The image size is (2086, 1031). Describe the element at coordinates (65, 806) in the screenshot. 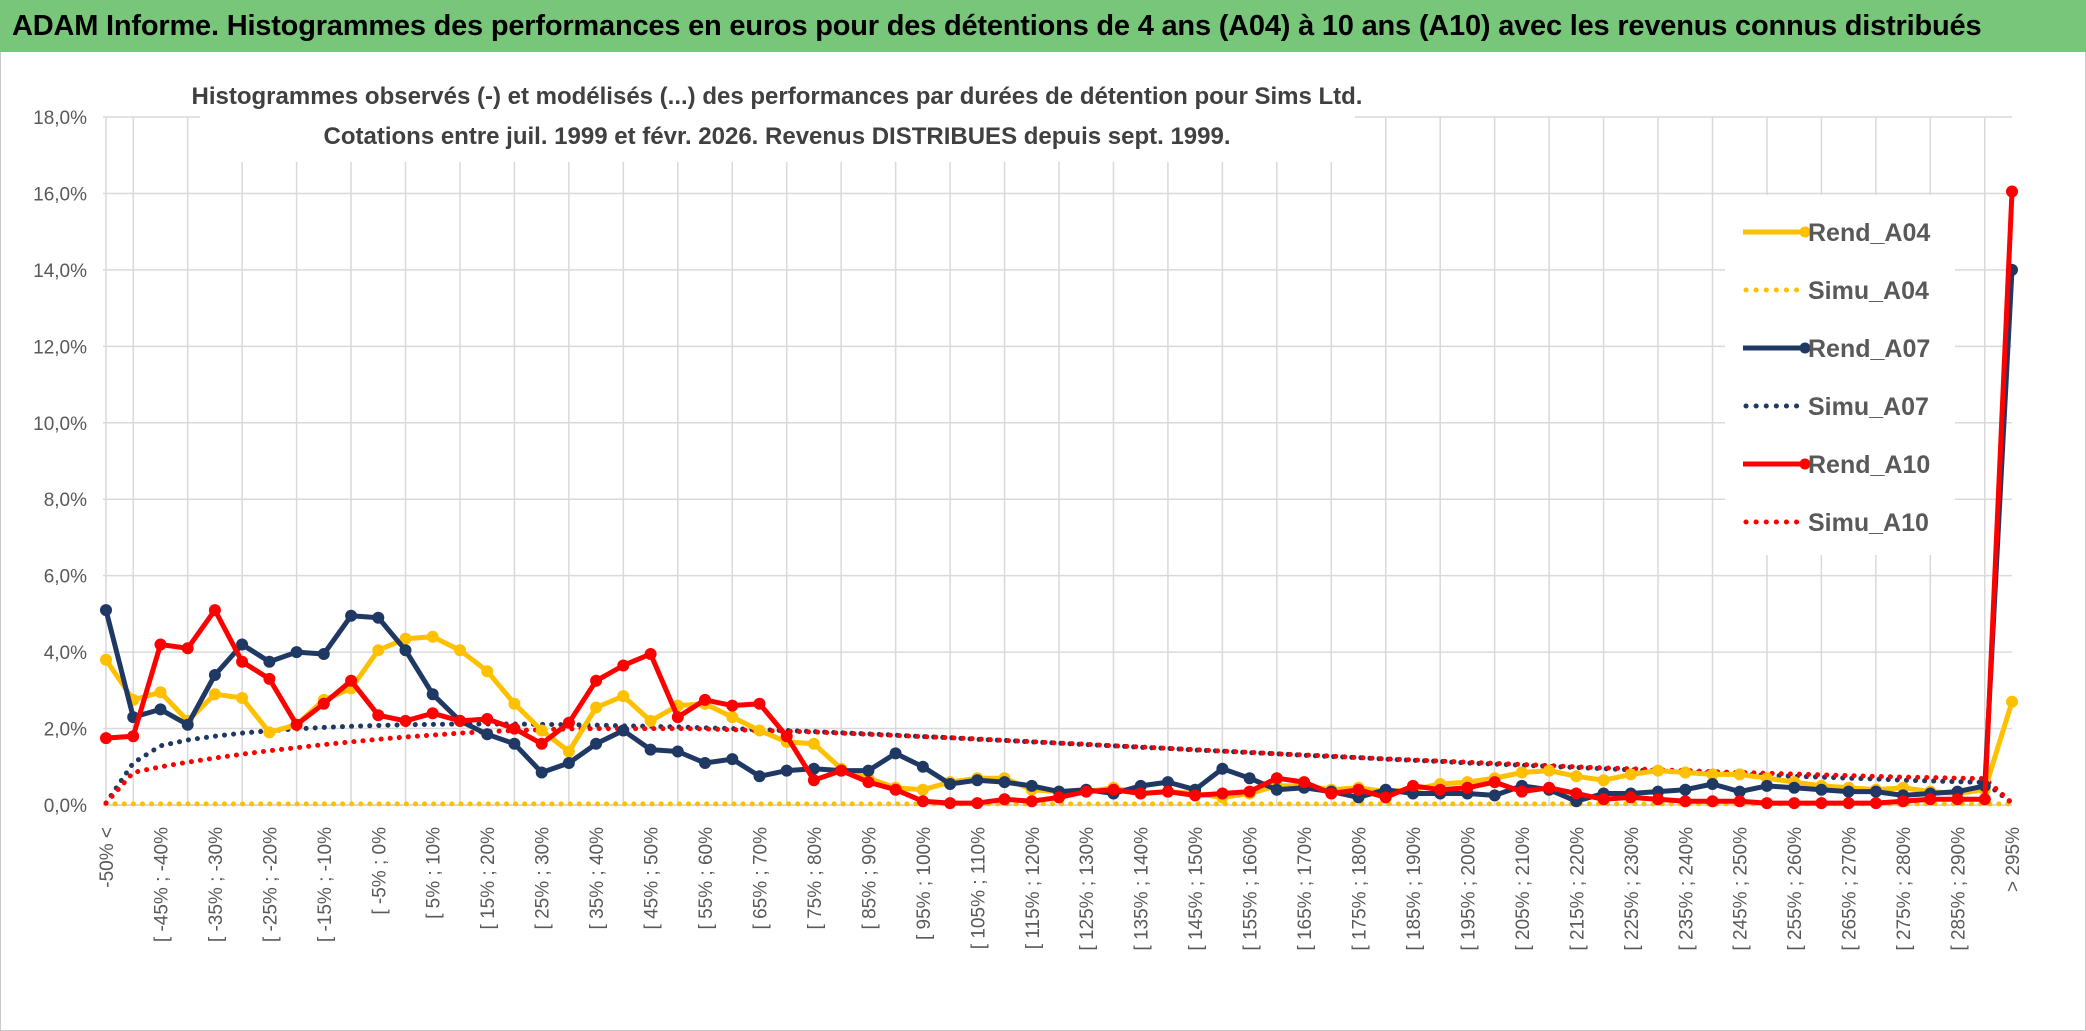

I see `y-tick-label: 0,0%` at that location.